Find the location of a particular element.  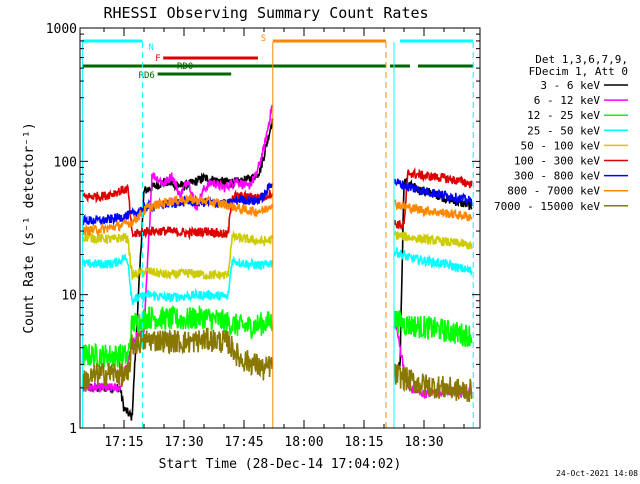

legend-label: 7000 - 15000 keV is located at coordinates (547, 206).